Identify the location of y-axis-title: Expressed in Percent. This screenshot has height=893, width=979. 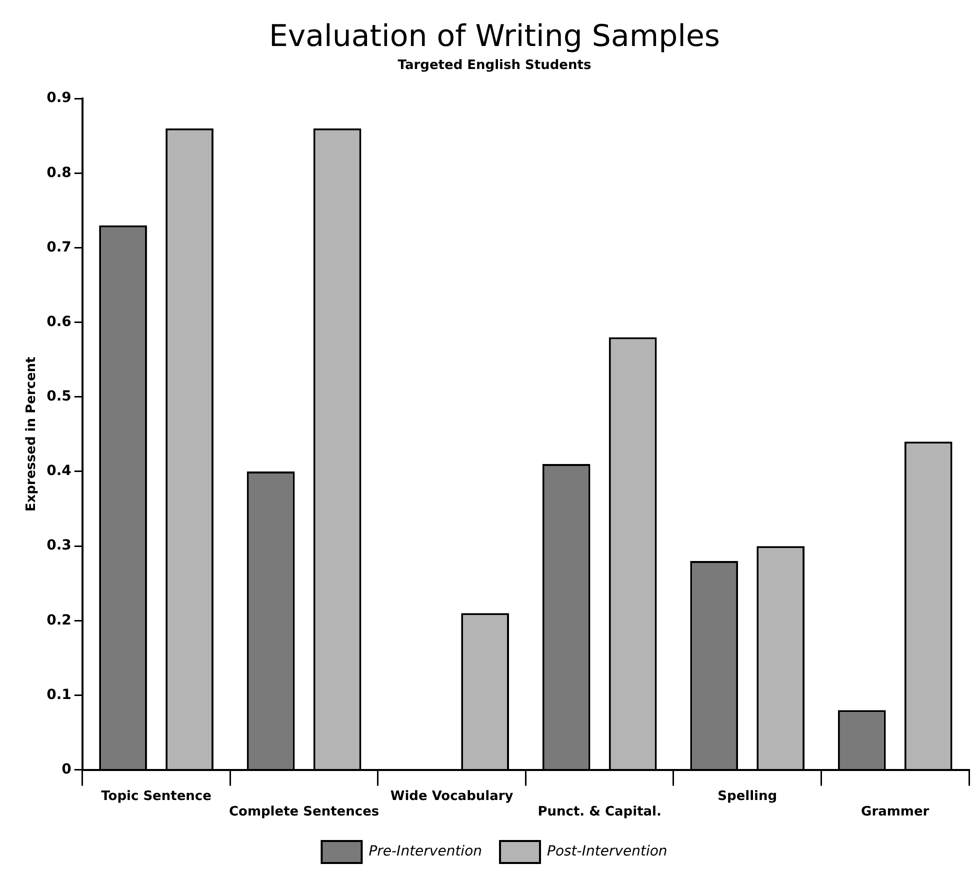
(32, 434).